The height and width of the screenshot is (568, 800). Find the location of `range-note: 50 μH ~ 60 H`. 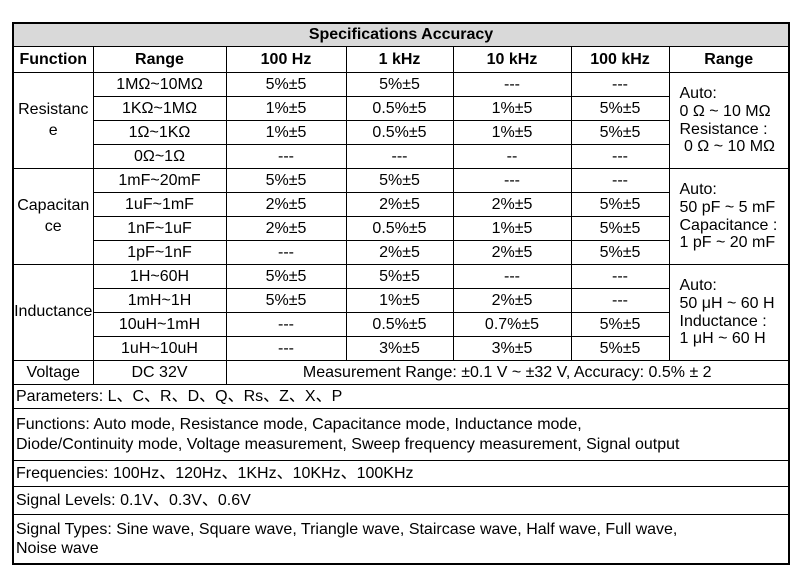

range-note: 50 μH ~ 60 H is located at coordinates (727, 303).